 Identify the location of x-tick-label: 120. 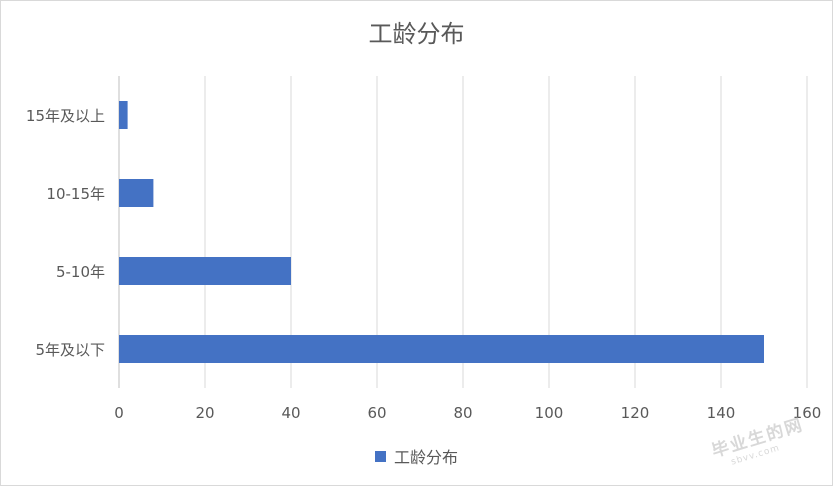
(635, 413).